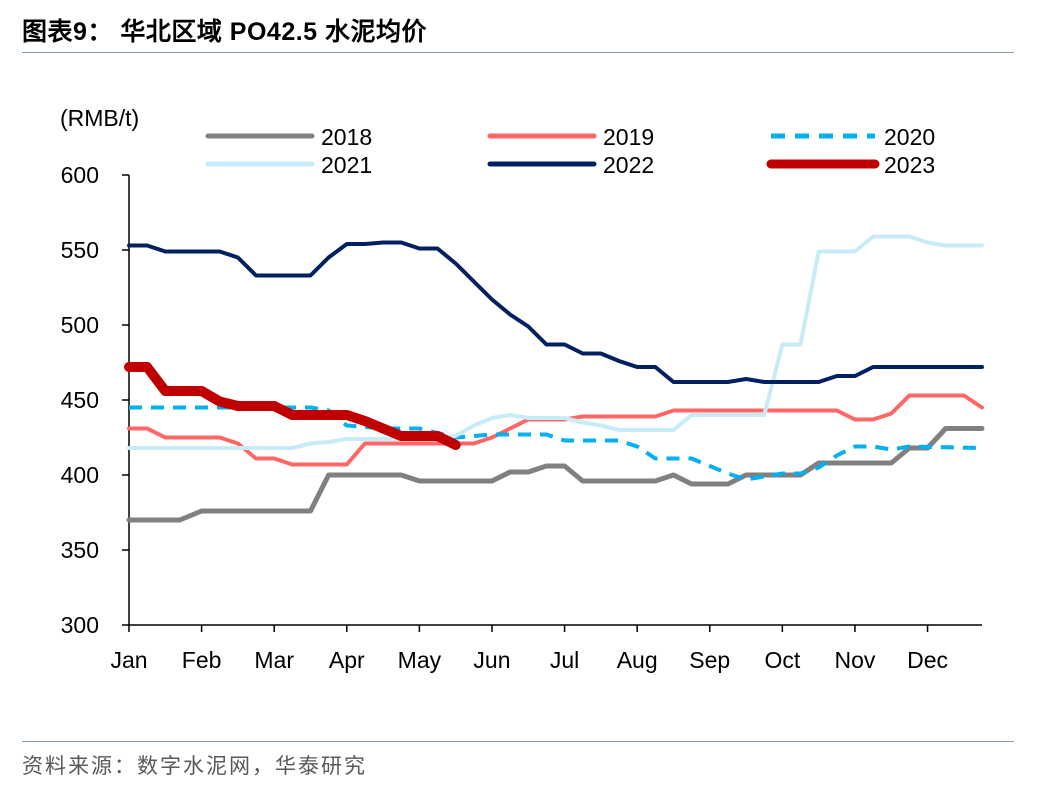 Image resolution: width=1048 pixels, height=792 pixels. I want to click on legend-label-2021: 2021, so click(346, 165).